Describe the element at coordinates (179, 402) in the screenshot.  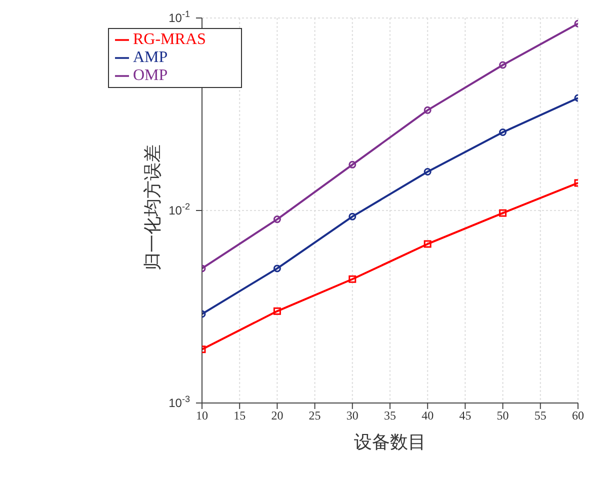
I see `y-tick-label: 10$^{-3}$` at that location.